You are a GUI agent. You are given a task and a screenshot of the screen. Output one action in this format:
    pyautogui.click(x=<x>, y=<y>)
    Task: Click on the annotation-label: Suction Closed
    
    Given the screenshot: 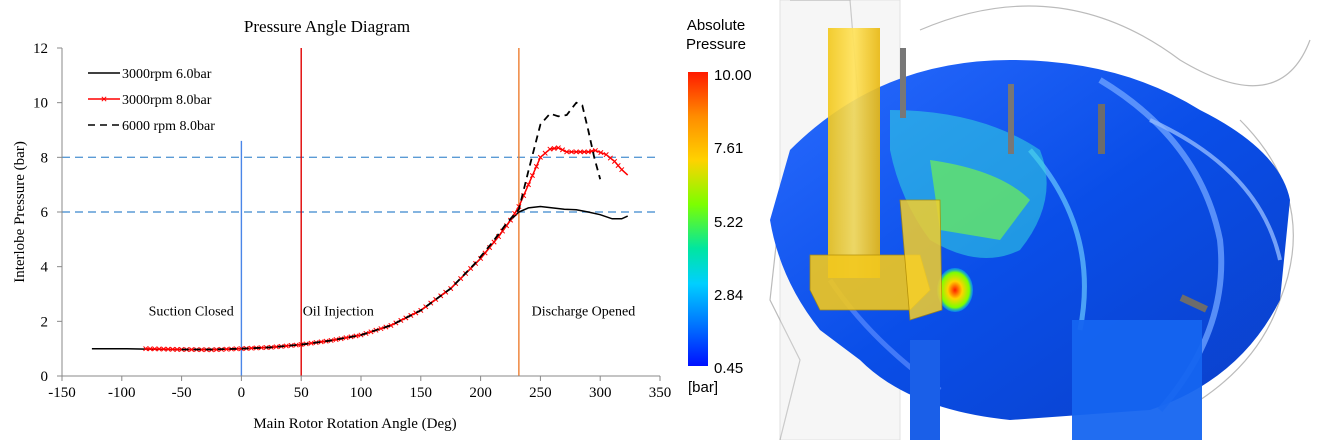 What is the action you would take?
    pyautogui.click(x=191, y=311)
    